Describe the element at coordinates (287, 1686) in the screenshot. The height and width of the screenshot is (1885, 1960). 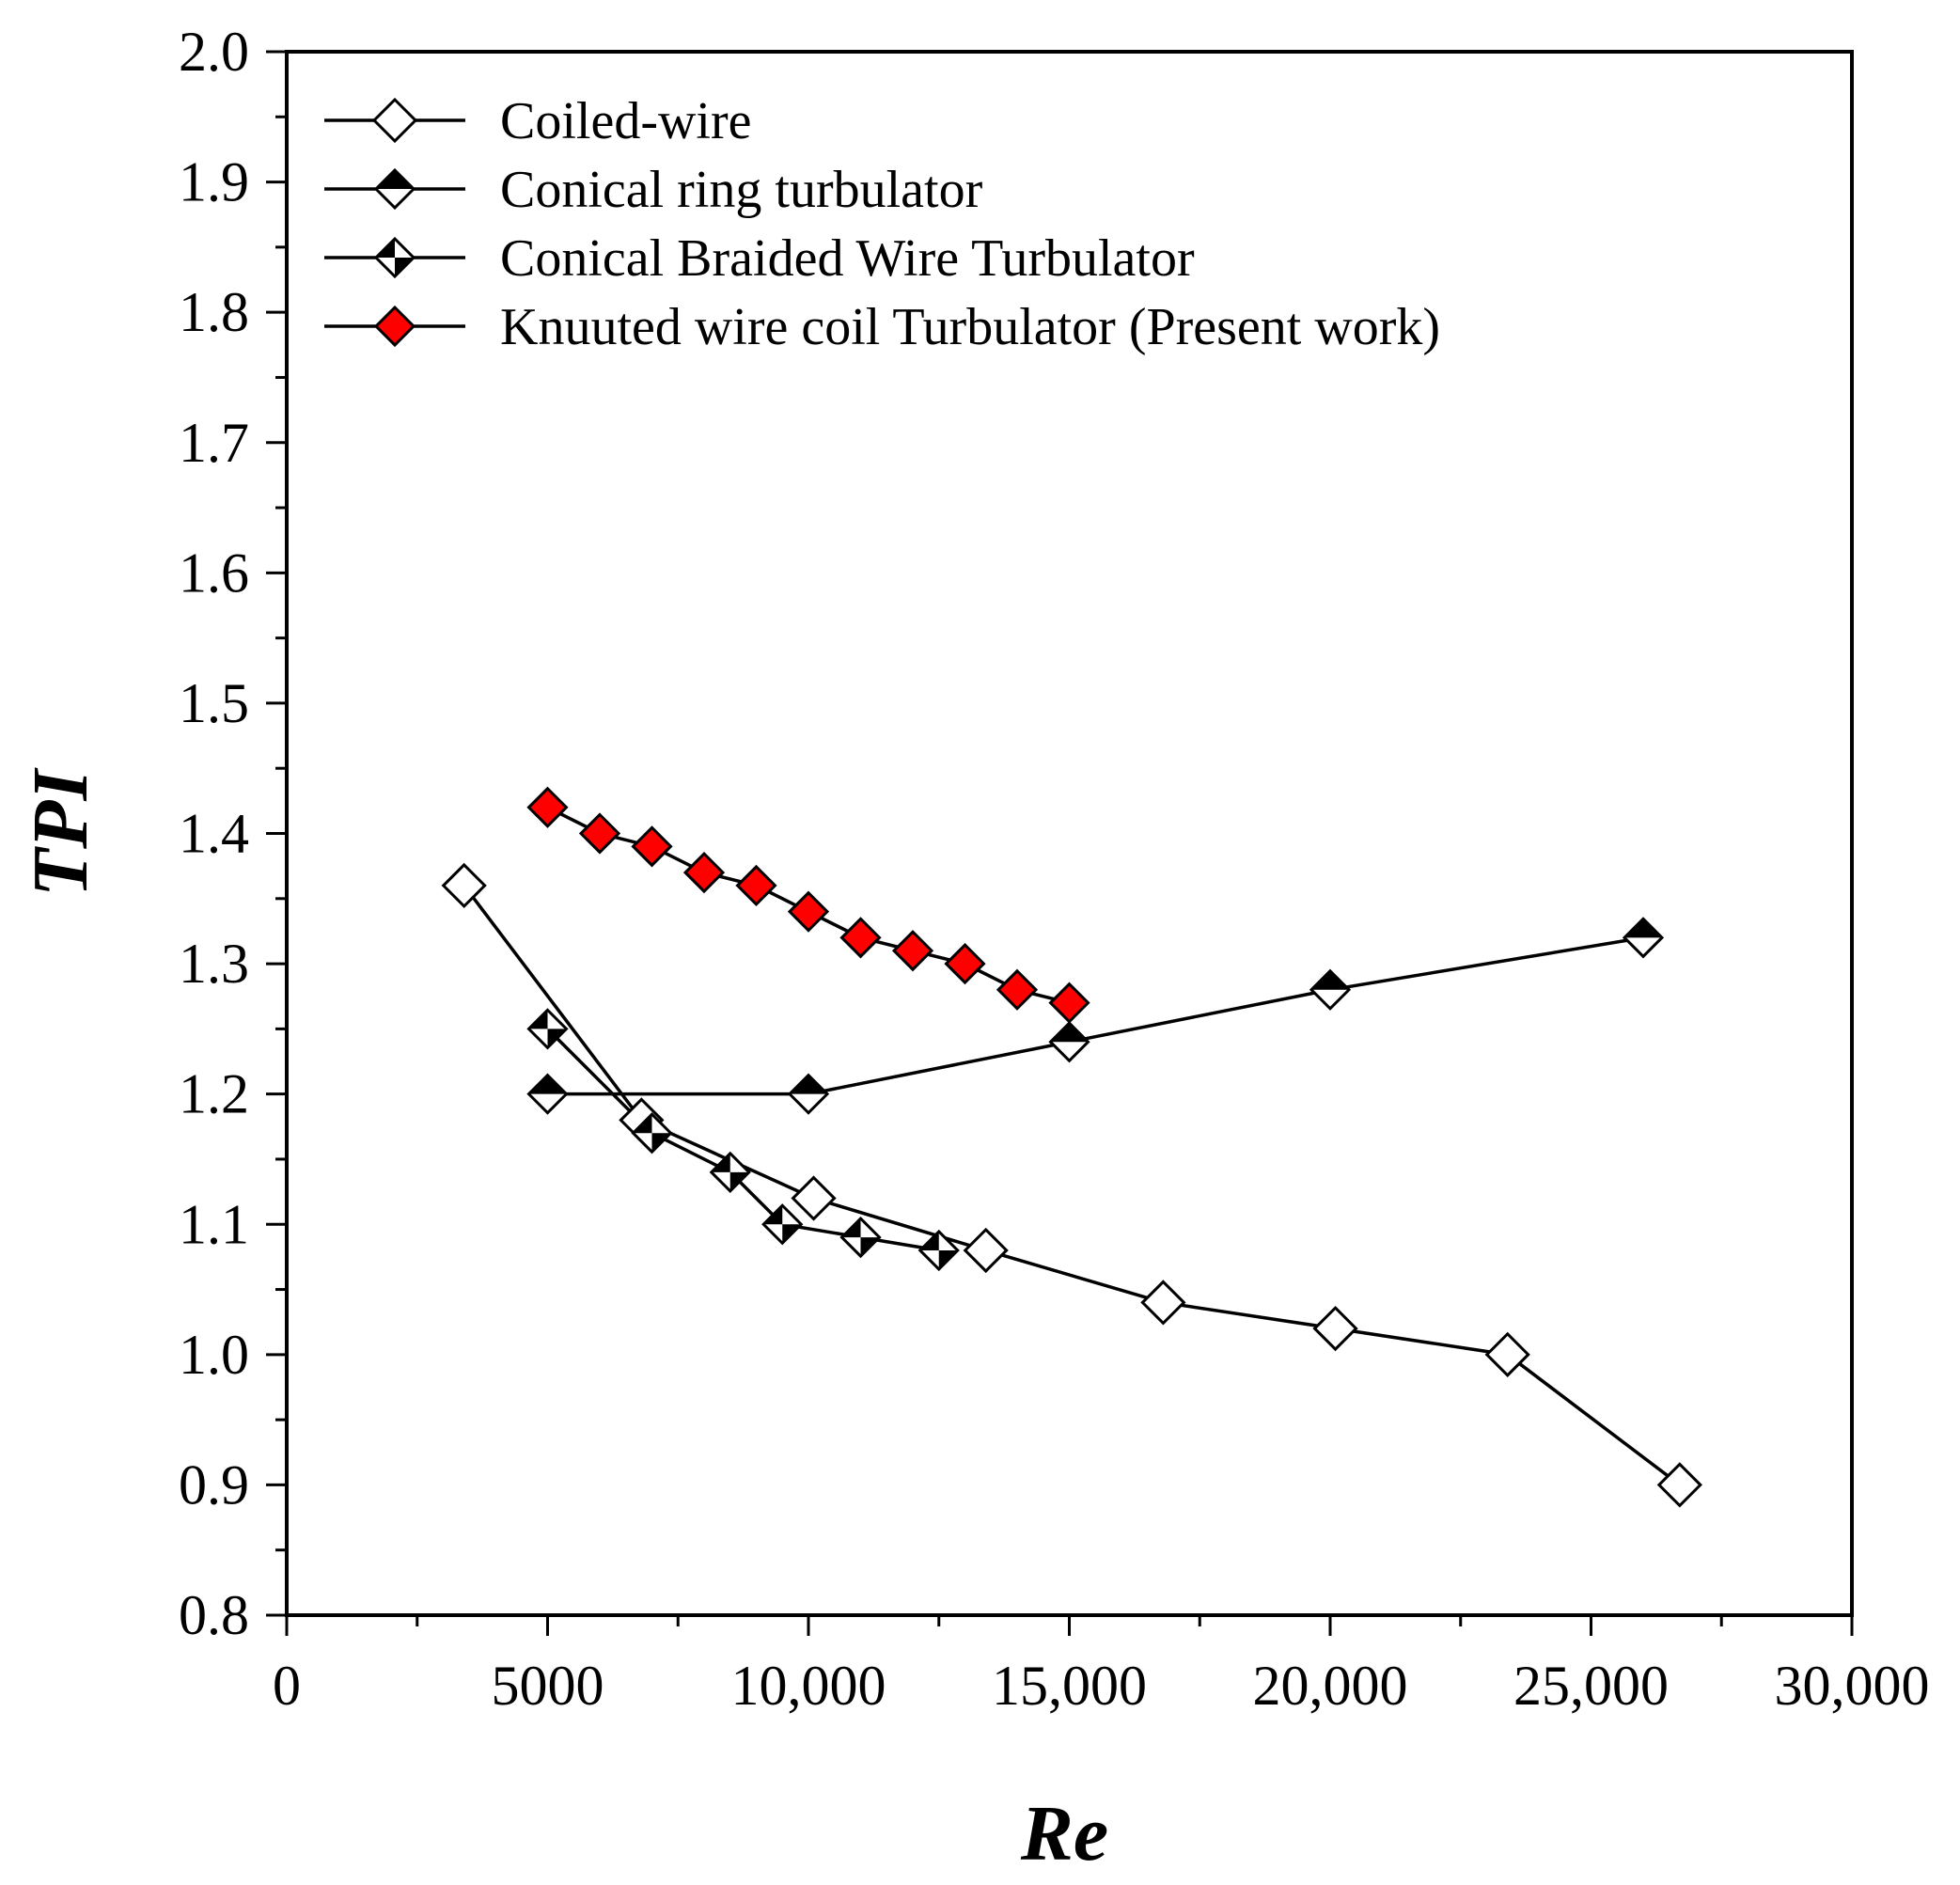
I see `x-tick-label: 0` at that location.